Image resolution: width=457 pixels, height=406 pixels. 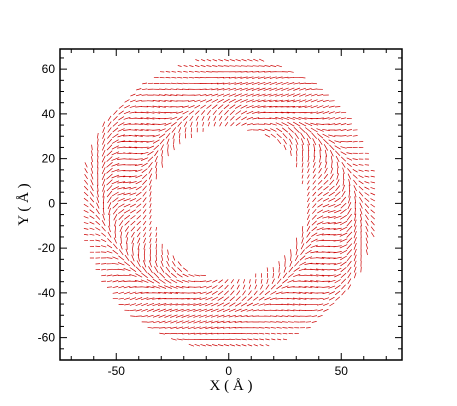 What do you see at coordinates (24, 204) in the screenshot?
I see `y-axis-label: Y ( Å )` at bounding box center [24, 204].